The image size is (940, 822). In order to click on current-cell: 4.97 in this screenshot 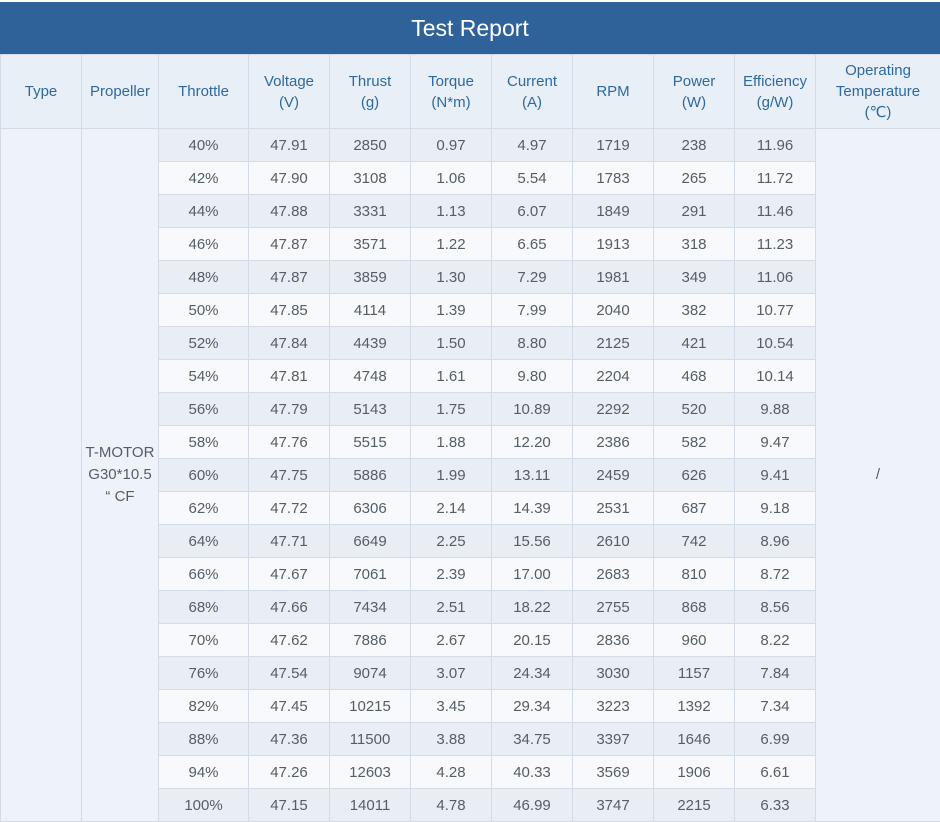, I will do `click(532, 145)`.